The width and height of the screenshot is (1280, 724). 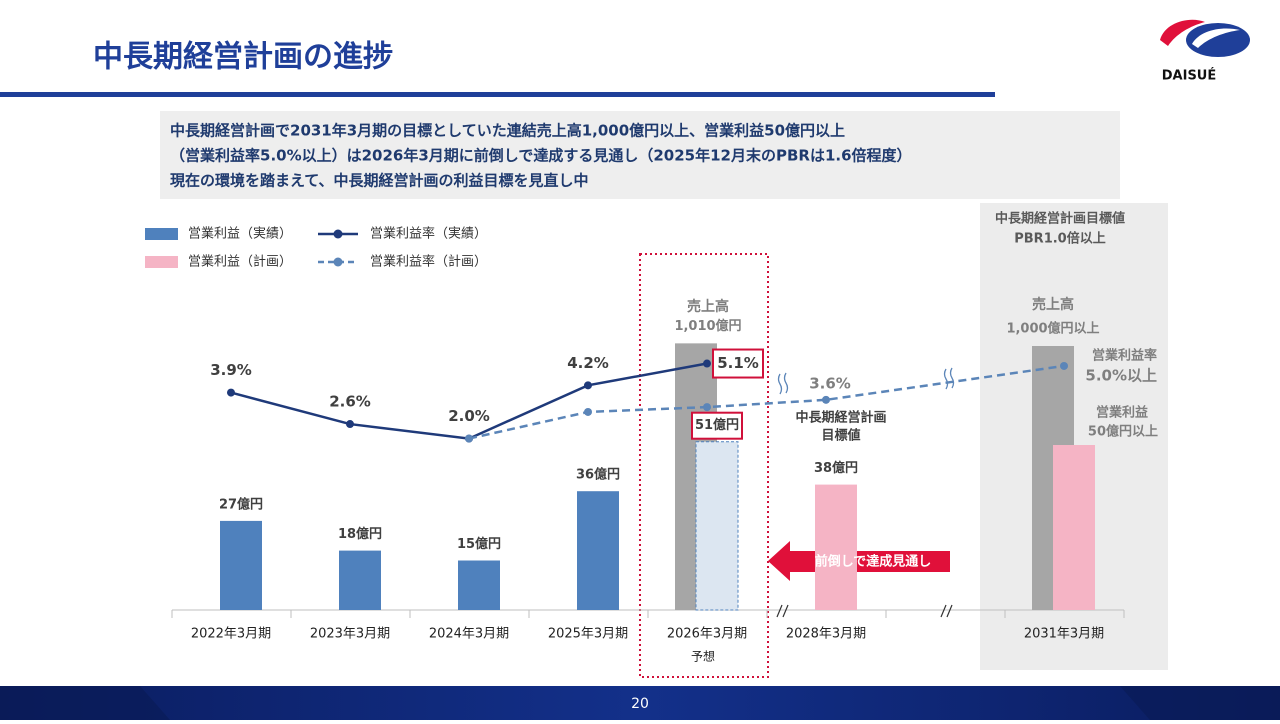 I want to click on annotation: 営業利益率, so click(x=1124, y=356).